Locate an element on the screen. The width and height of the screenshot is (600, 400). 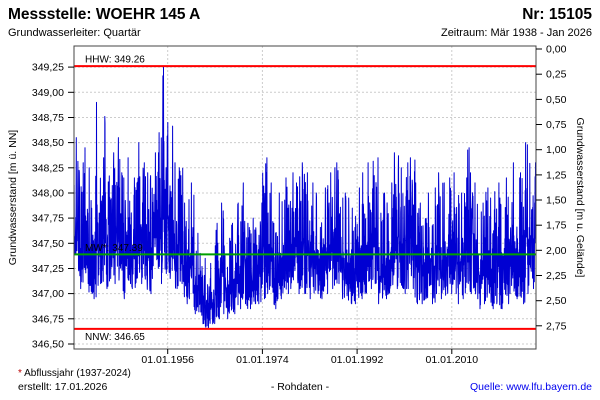
y-right-tick-label: 1,00 is located at coordinates (556, 150).